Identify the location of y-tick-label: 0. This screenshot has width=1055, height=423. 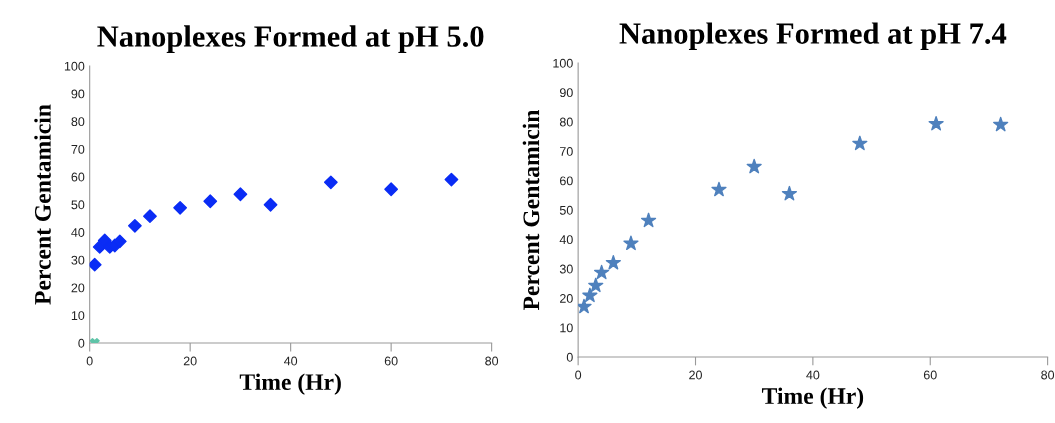
(81, 343).